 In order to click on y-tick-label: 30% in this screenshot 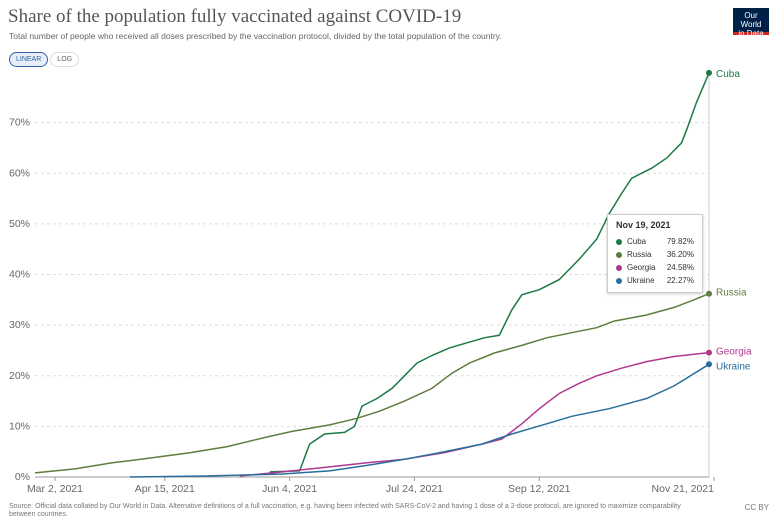, I will do `click(19, 325)`.